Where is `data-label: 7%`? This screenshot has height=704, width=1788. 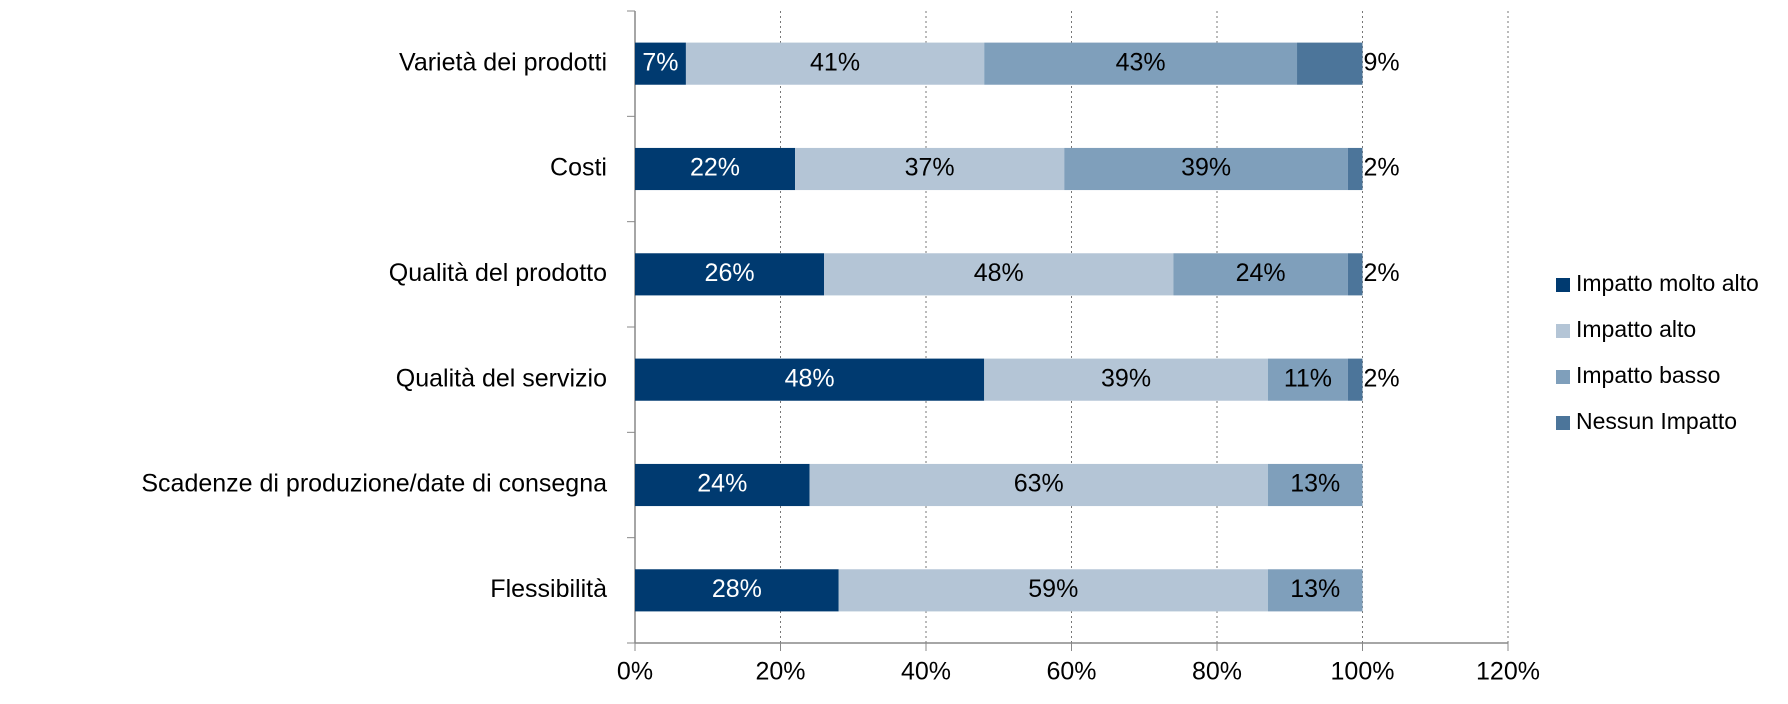 data-label: 7% is located at coordinates (660, 62).